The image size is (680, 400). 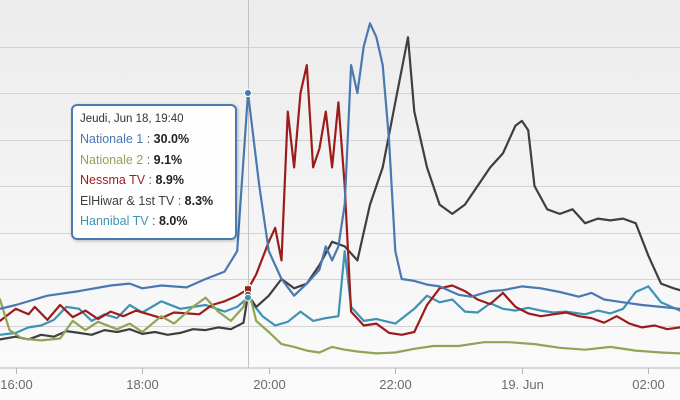 I want to click on tooltip-row: Nationale 2 : 9.1%, so click(x=154, y=160).